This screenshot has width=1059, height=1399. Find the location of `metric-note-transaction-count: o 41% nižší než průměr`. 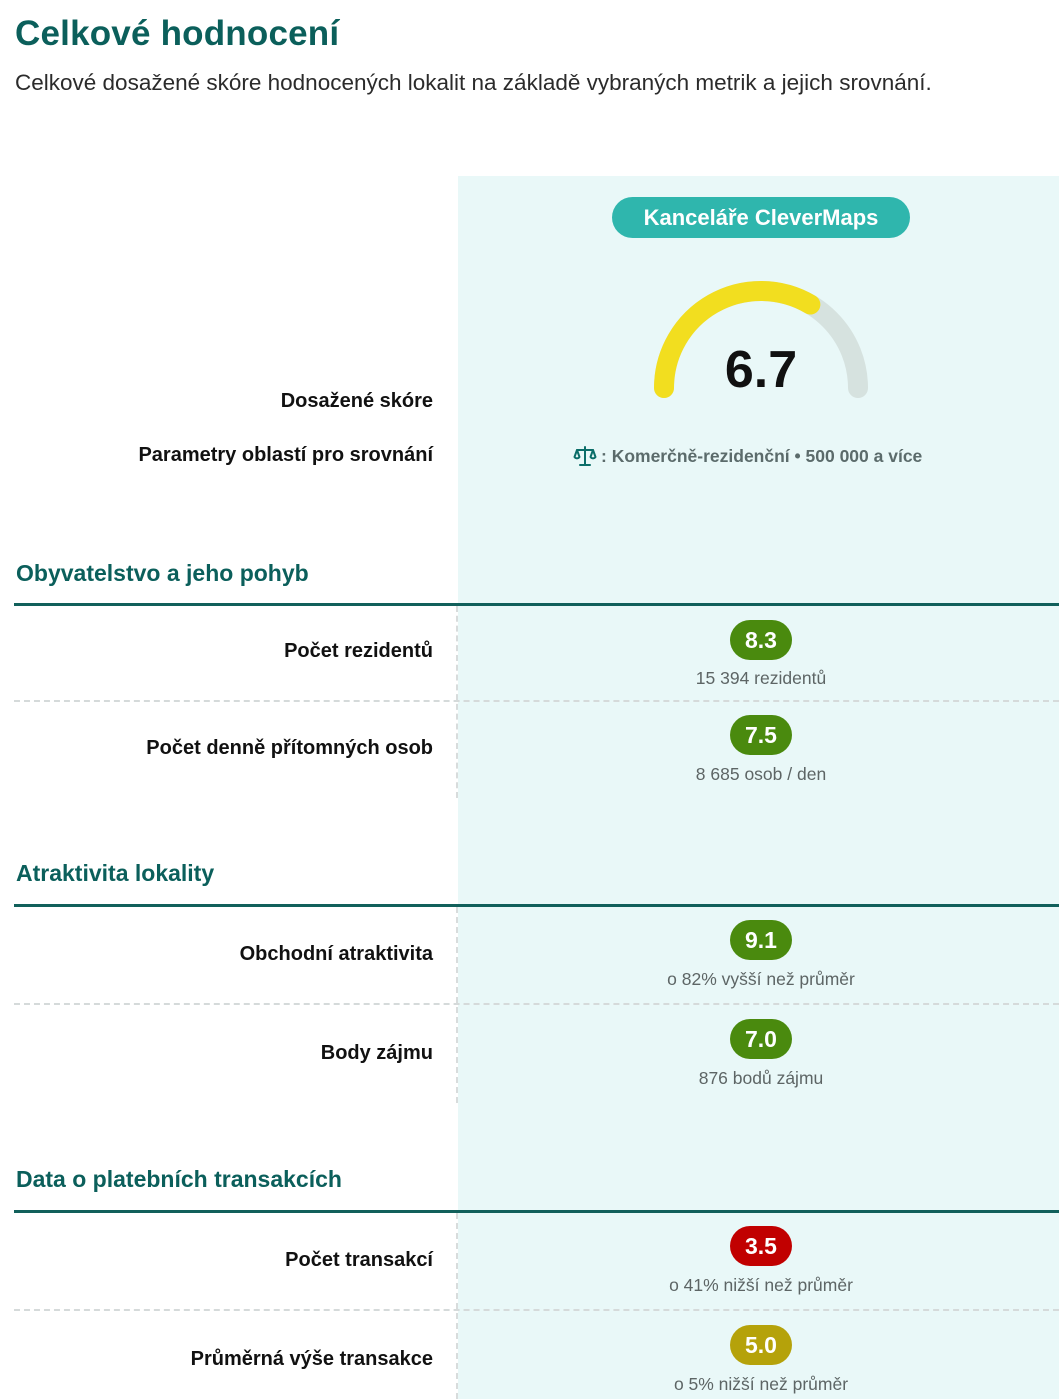

metric-note-transaction-count: o 41% nižší než průměr is located at coordinates (761, 1285).